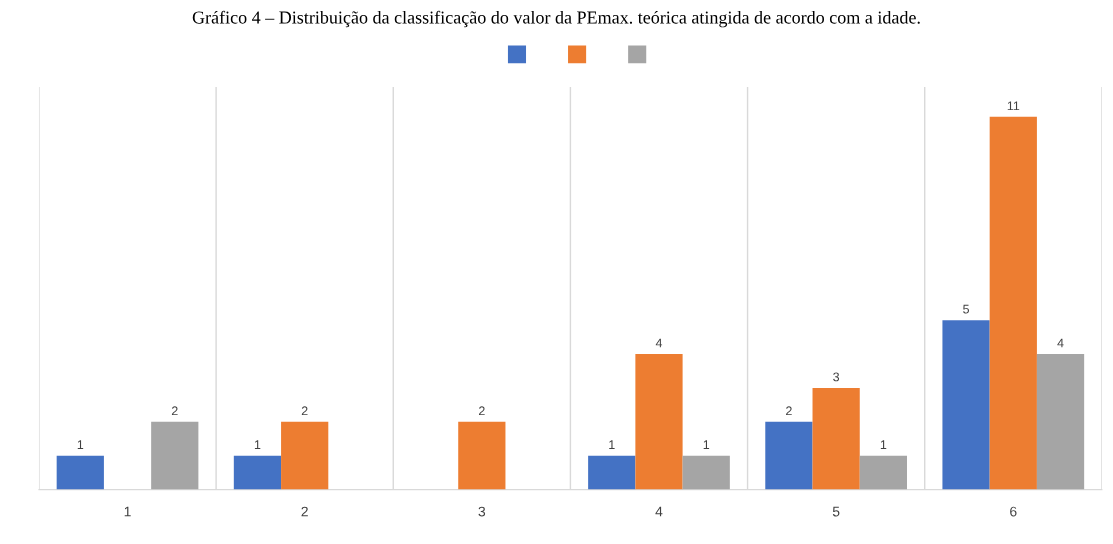  Describe the element at coordinates (836, 377) in the screenshot. I see `data-label: 3` at that location.